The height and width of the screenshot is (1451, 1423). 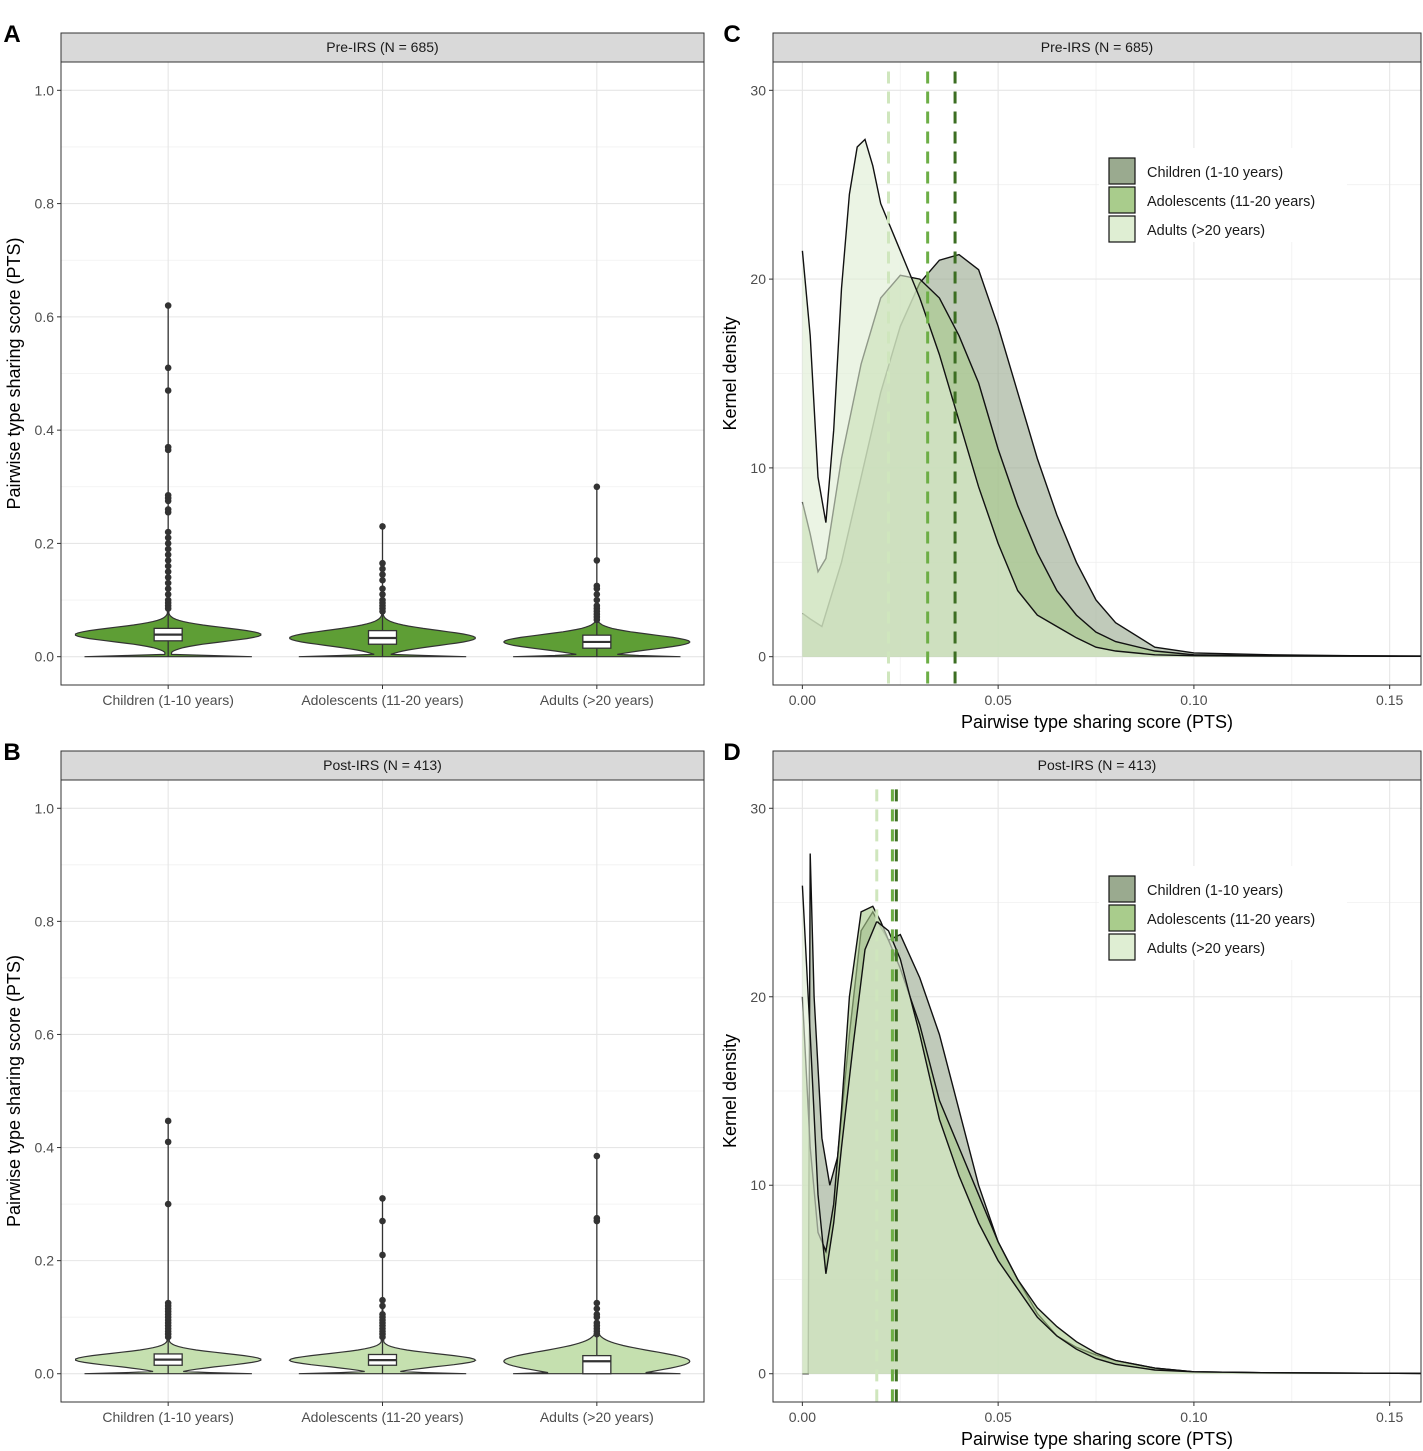 What do you see at coordinates (762, 657) in the screenshot?
I see `y-tick-label: 0` at bounding box center [762, 657].